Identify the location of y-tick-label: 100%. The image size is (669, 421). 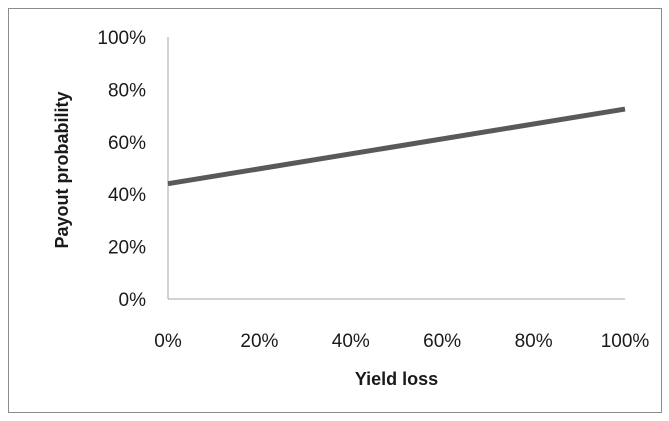
(121, 38).